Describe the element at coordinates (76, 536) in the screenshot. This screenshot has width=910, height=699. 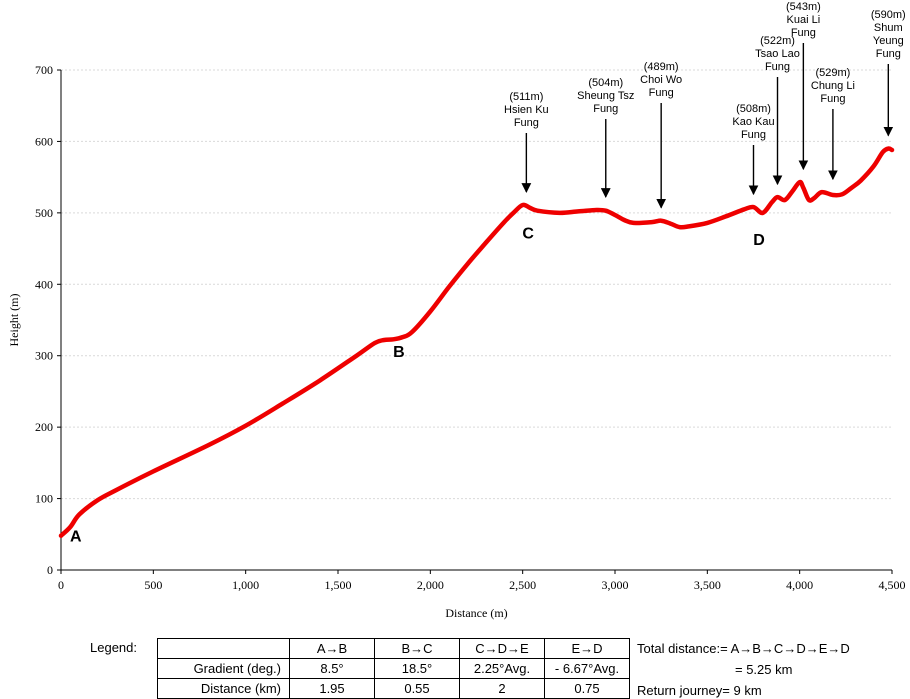
I see `point-label-a: A` at that location.